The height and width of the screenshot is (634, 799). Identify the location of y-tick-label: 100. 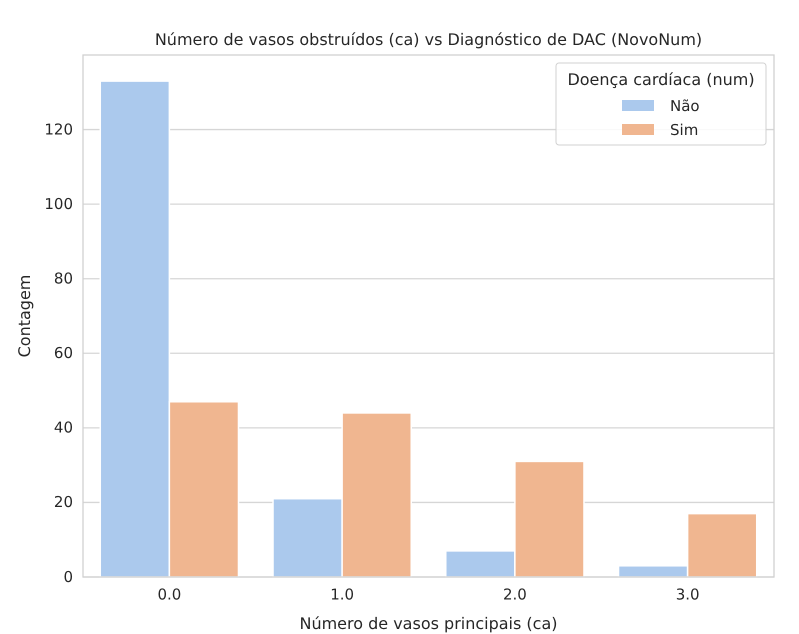
(58, 203).